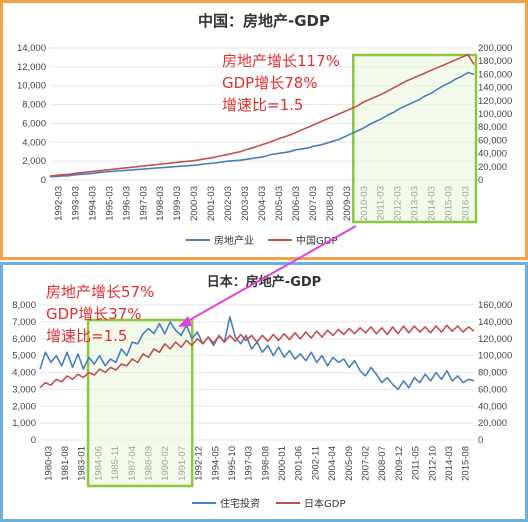 This screenshot has width=528, height=522. What do you see at coordinates (86, 336) in the screenshot?
I see `japan-annotation-growth-ratio: 增速比=1.5` at bounding box center [86, 336].